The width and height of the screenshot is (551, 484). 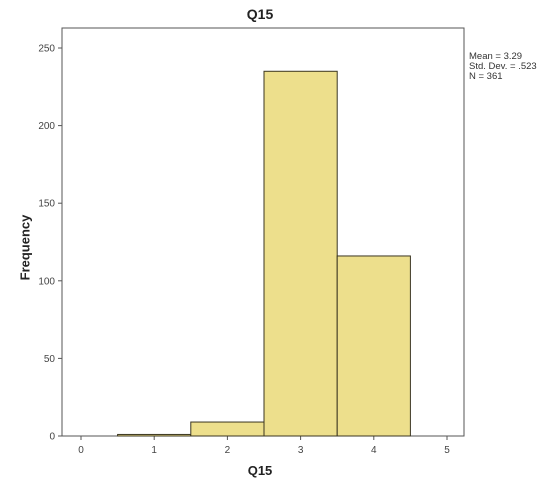 What do you see at coordinates (447, 450) in the screenshot?
I see `x-tick-label: 5` at bounding box center [447, 450].